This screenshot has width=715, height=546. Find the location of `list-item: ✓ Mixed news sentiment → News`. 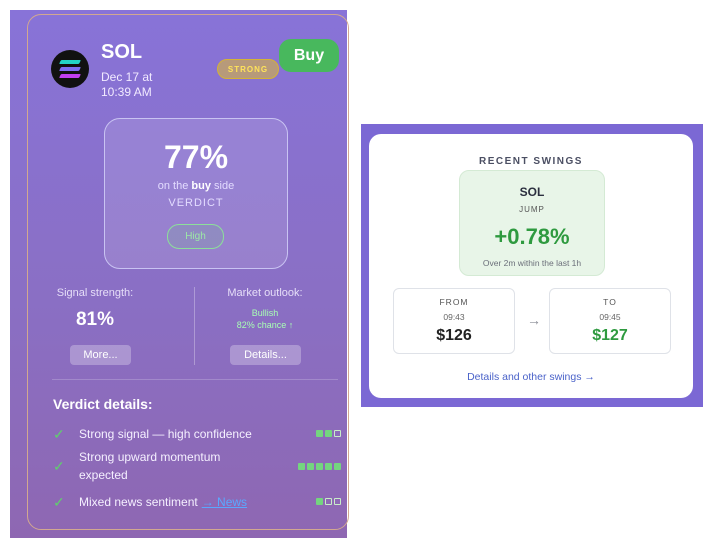

list-item: ✓ Mixed news sentiment → News is located at coordinates (197, 503).